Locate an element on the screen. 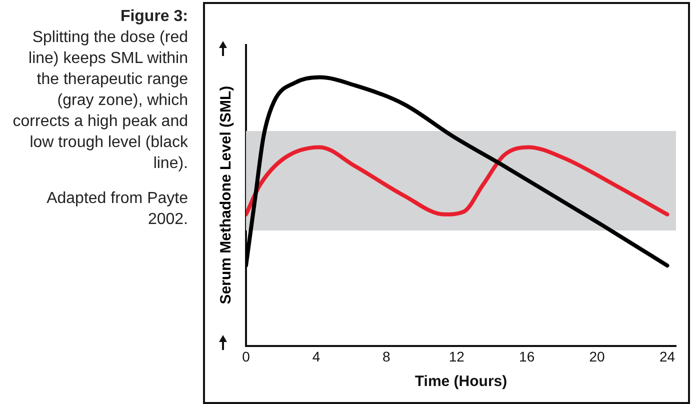  x-tick-label: 0 is located at coordinates (246, 356).